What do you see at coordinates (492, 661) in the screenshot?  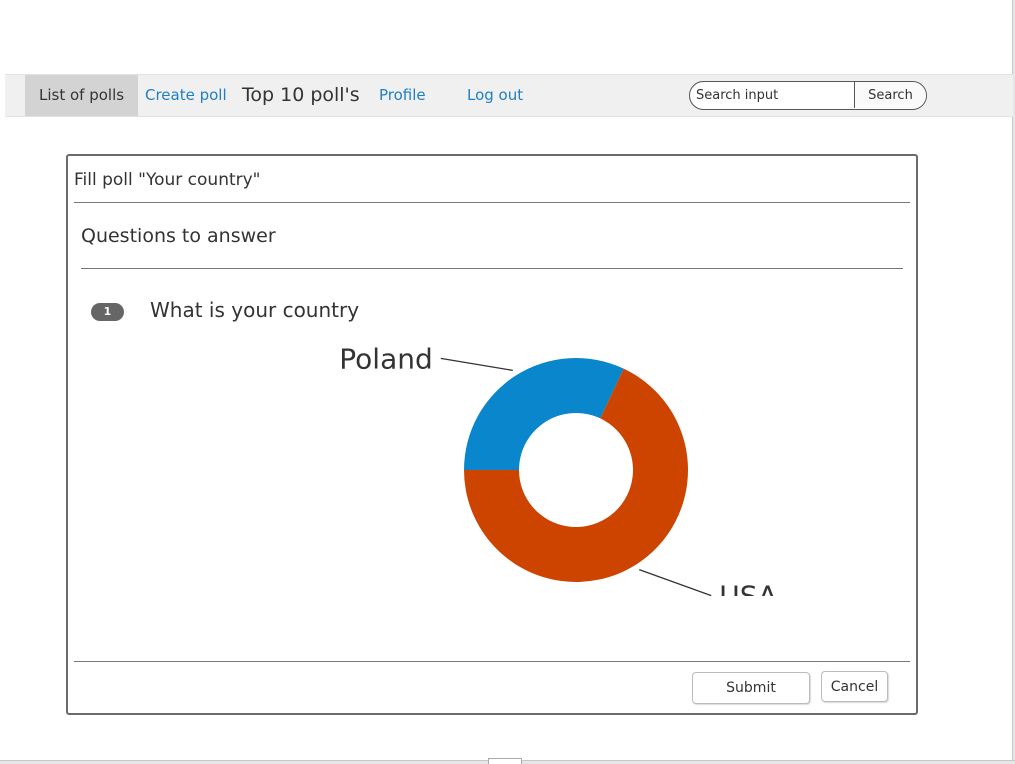 I see `footer-divider` at bounding box center [492, 661].